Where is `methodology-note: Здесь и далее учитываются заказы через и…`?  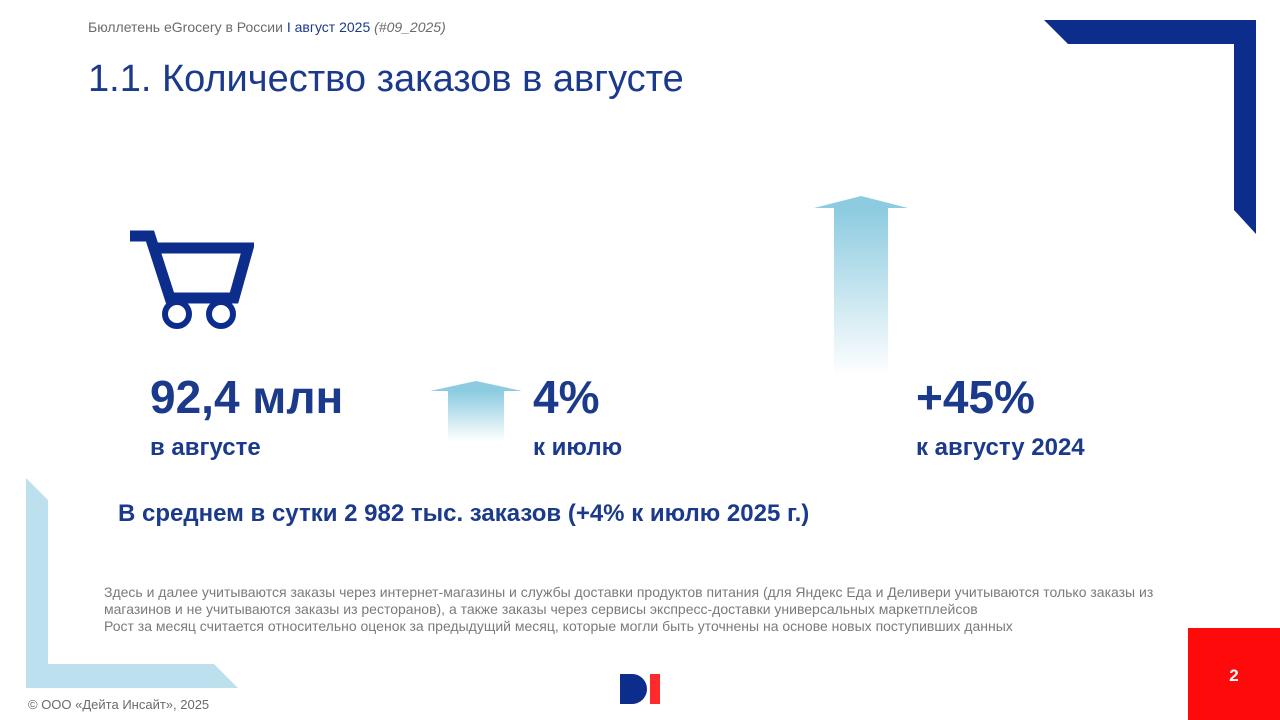 methodology-note: Здесь и далее учитываются заказы через и… is located at coordinates (644, 609).